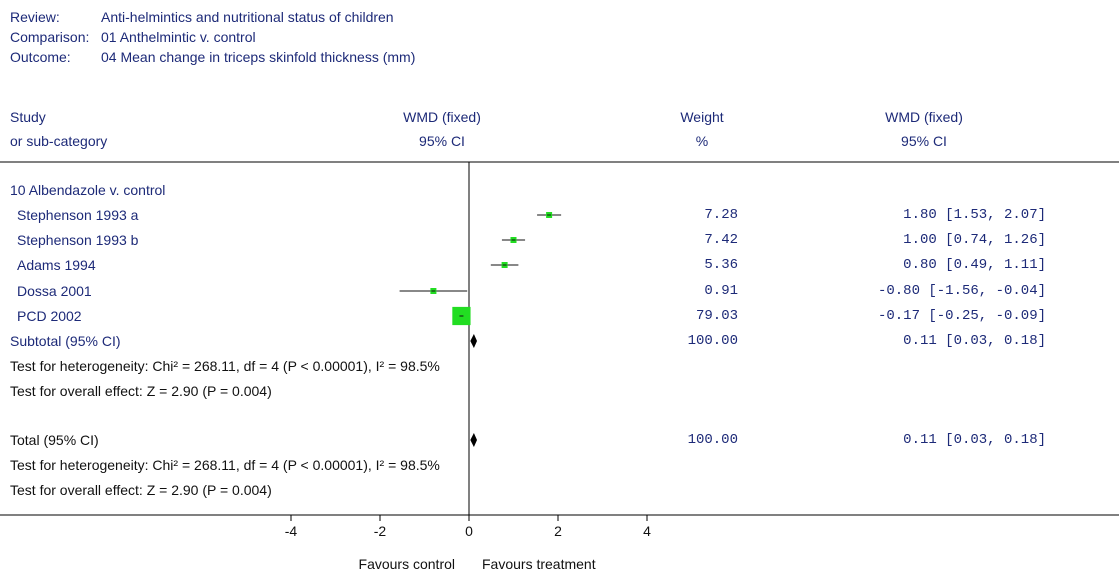 This screenshot has height=578, width=1119. Describe the element at coordinates (974, 440) in the screenshot. I see `total-ci: 0.11 [0.03, 0.18]` at that location.